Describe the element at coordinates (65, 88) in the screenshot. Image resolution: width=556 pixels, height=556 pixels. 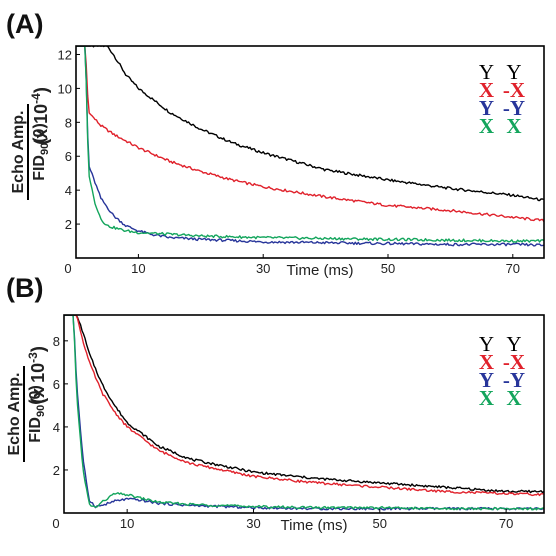
I see `y-tick-label: 10` at that location.